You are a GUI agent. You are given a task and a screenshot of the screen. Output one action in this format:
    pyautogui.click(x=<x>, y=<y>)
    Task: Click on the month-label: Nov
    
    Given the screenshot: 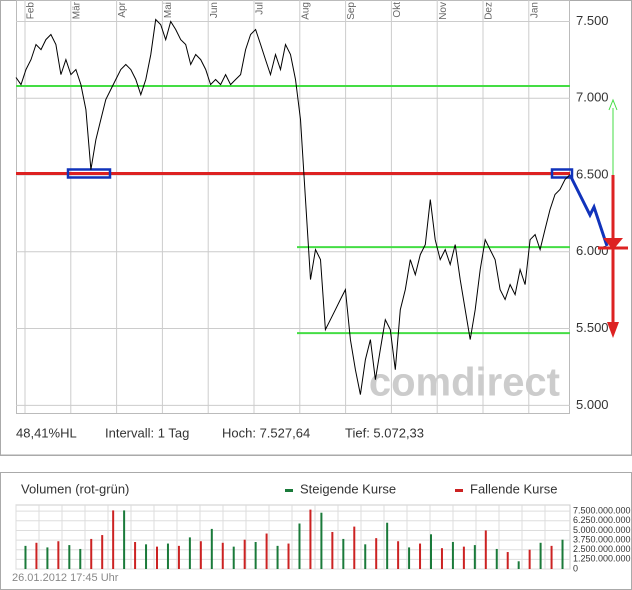 What is the action you would take?
    pyautogui.click(x=443, y=11)
    